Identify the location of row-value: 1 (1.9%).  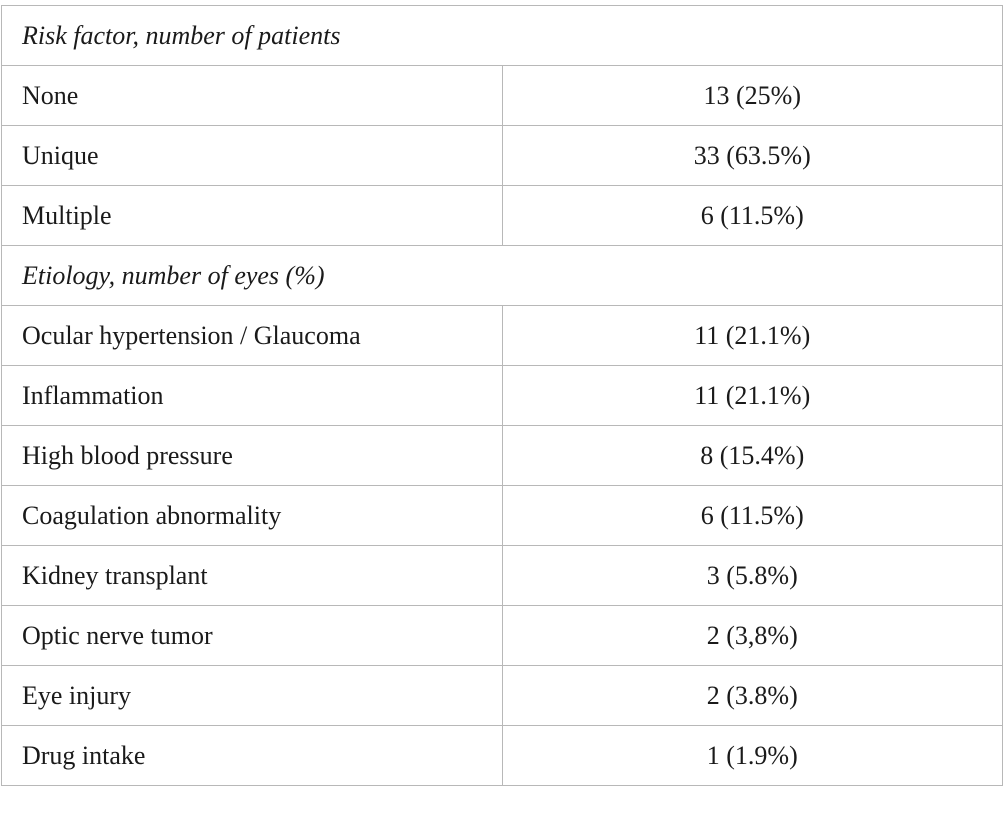
(752, 755).